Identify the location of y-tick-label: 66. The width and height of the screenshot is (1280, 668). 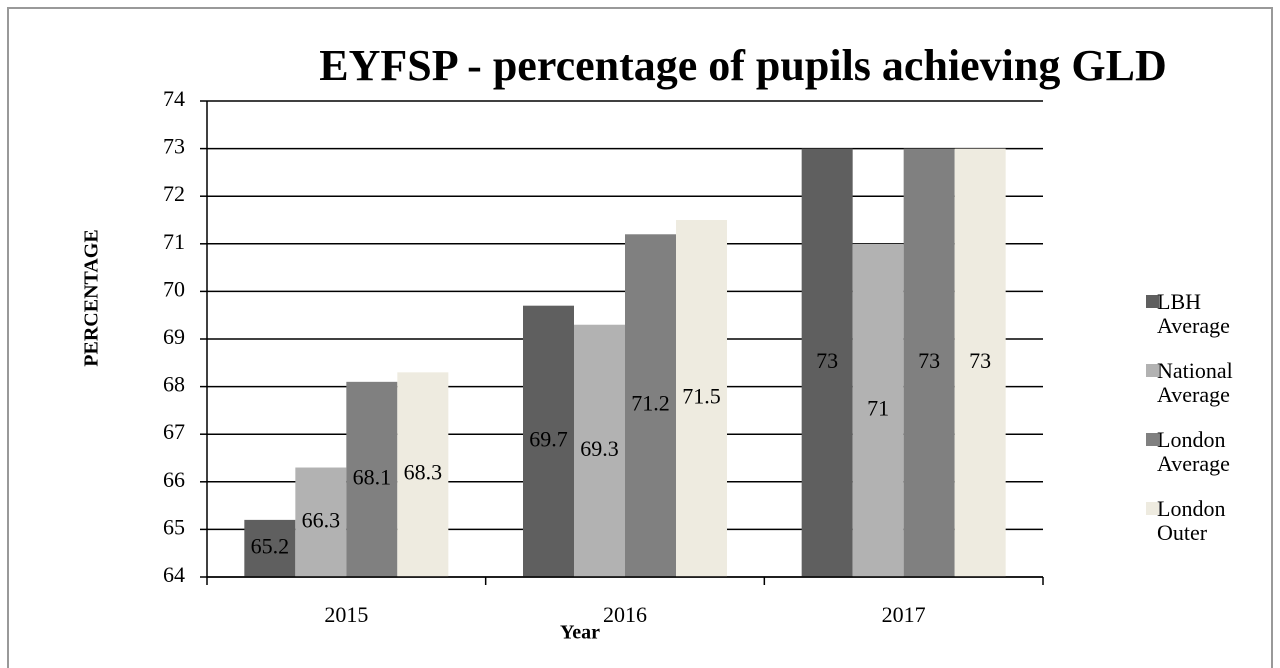
(174, 479).